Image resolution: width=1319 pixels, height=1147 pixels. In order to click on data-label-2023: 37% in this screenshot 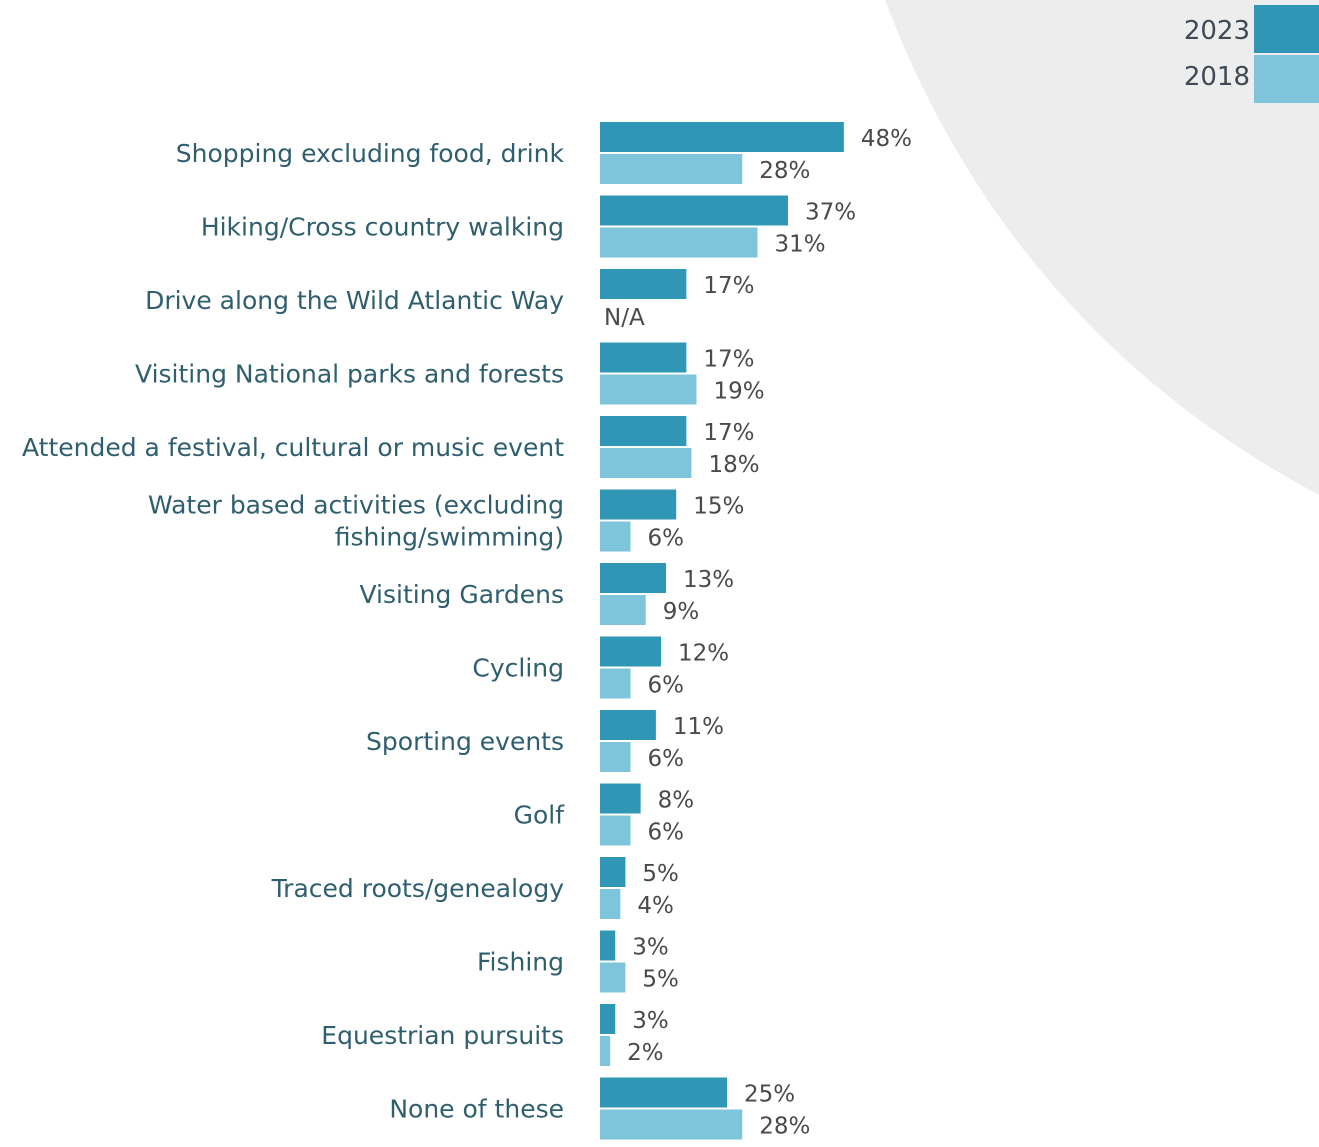, I will do `click(830, 213)`.